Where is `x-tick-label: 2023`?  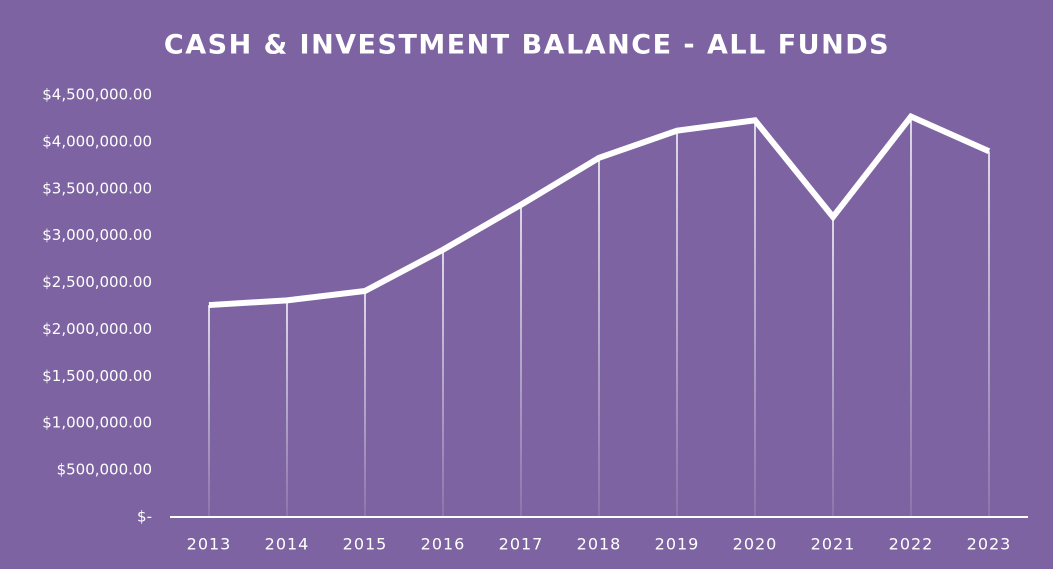
x-tick-label: 2023 is located at coordinates (989, 544).